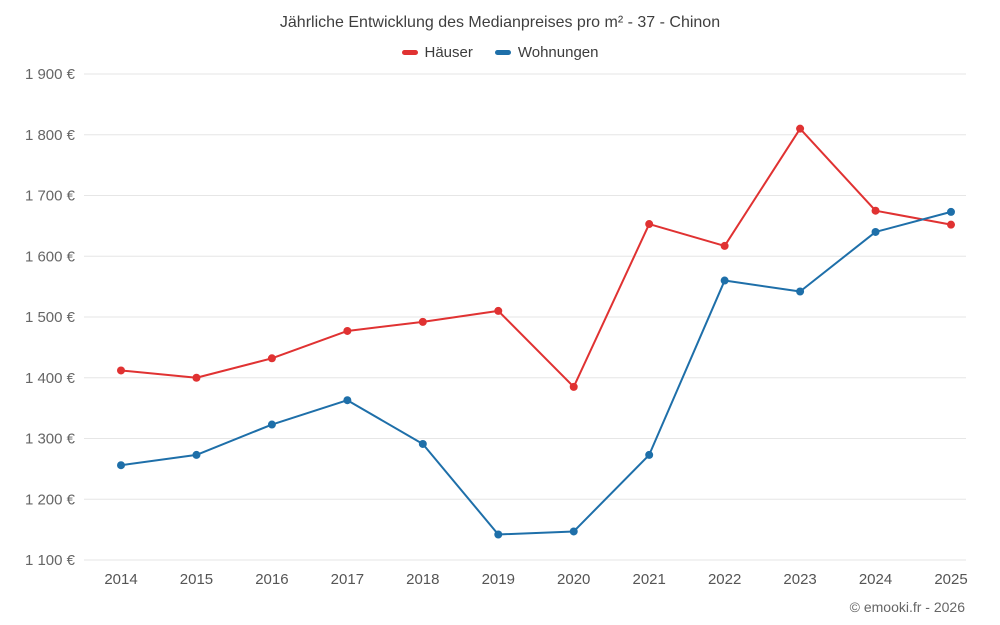  Describe the element at coordinates (422, 579) in the screenshot. I see `x-axis-label: 2018` at that location.